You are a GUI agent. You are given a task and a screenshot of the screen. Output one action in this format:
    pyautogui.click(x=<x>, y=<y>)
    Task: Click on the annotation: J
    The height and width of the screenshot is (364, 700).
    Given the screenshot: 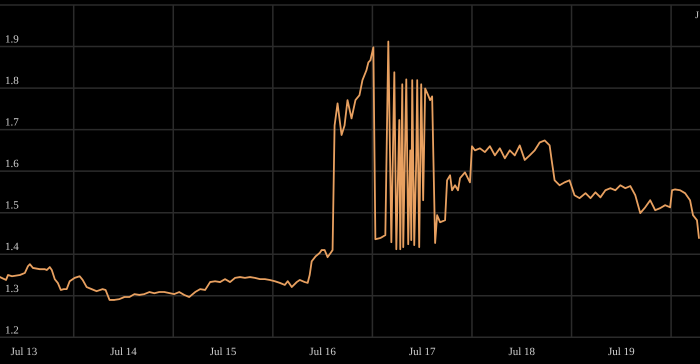 What is the action you would take?
    pyautogui.click(x=697, y=15)
    